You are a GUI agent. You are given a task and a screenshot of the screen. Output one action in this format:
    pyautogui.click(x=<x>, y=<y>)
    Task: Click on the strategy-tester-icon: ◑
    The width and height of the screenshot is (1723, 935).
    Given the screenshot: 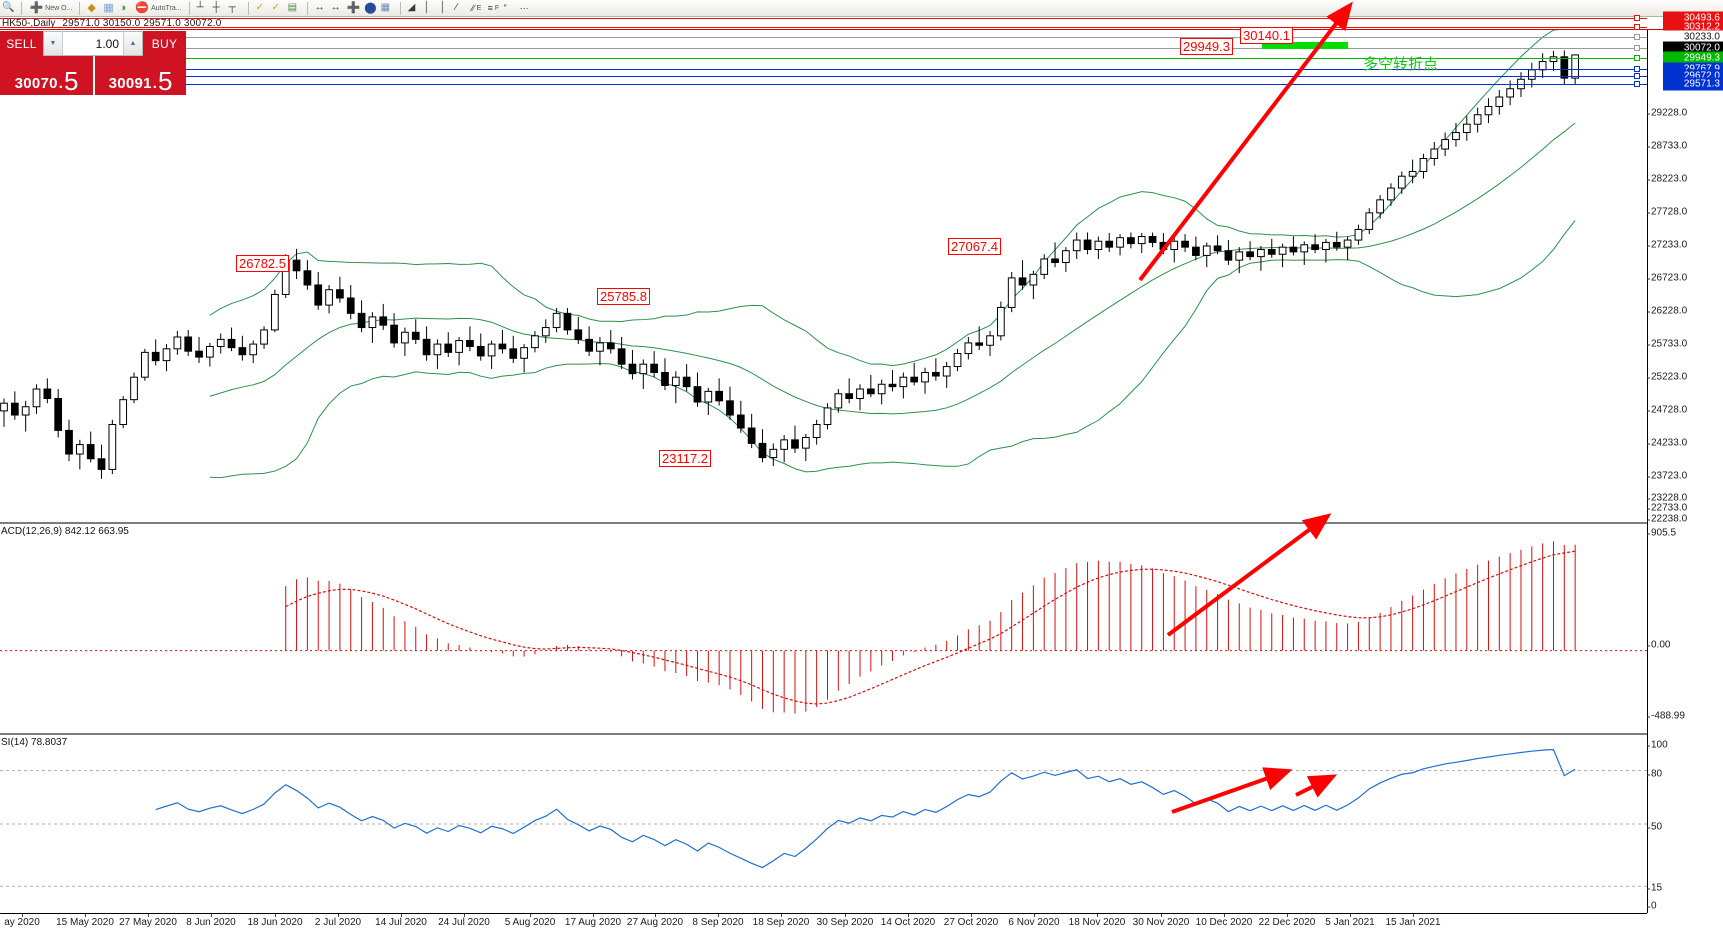 What is the action you would take?
    pyautogui.click(x=123, y=7)
    